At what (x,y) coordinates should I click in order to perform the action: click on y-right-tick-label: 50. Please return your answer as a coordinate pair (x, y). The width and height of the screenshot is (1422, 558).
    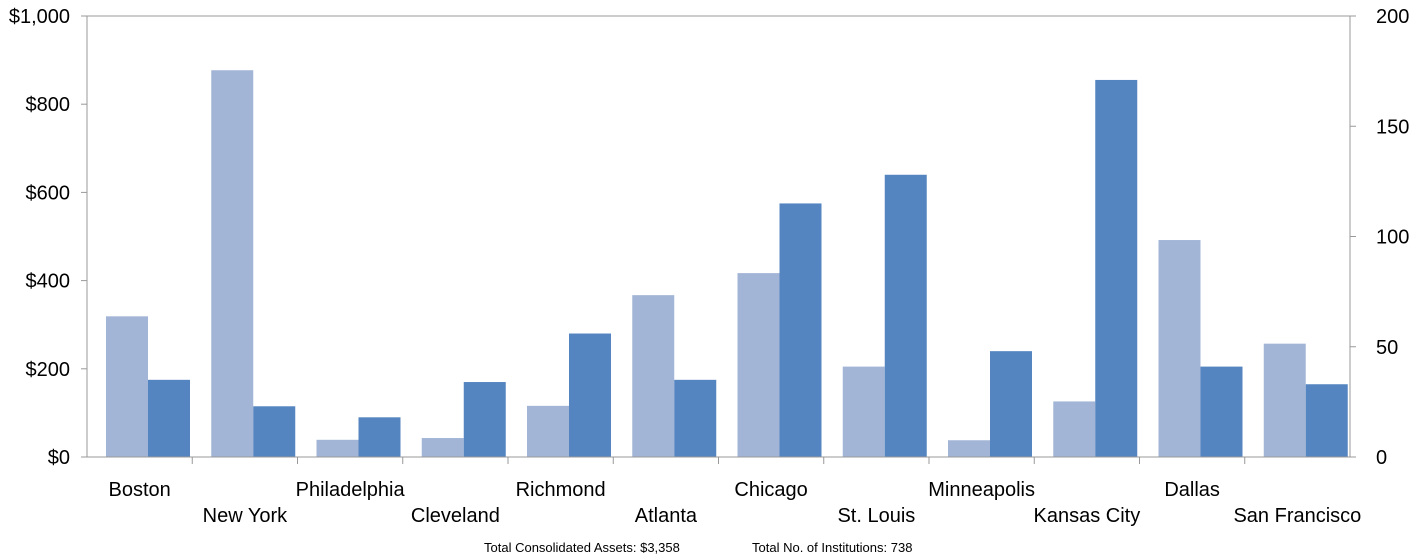
    Looking at the image, I should click on (1387, 348).